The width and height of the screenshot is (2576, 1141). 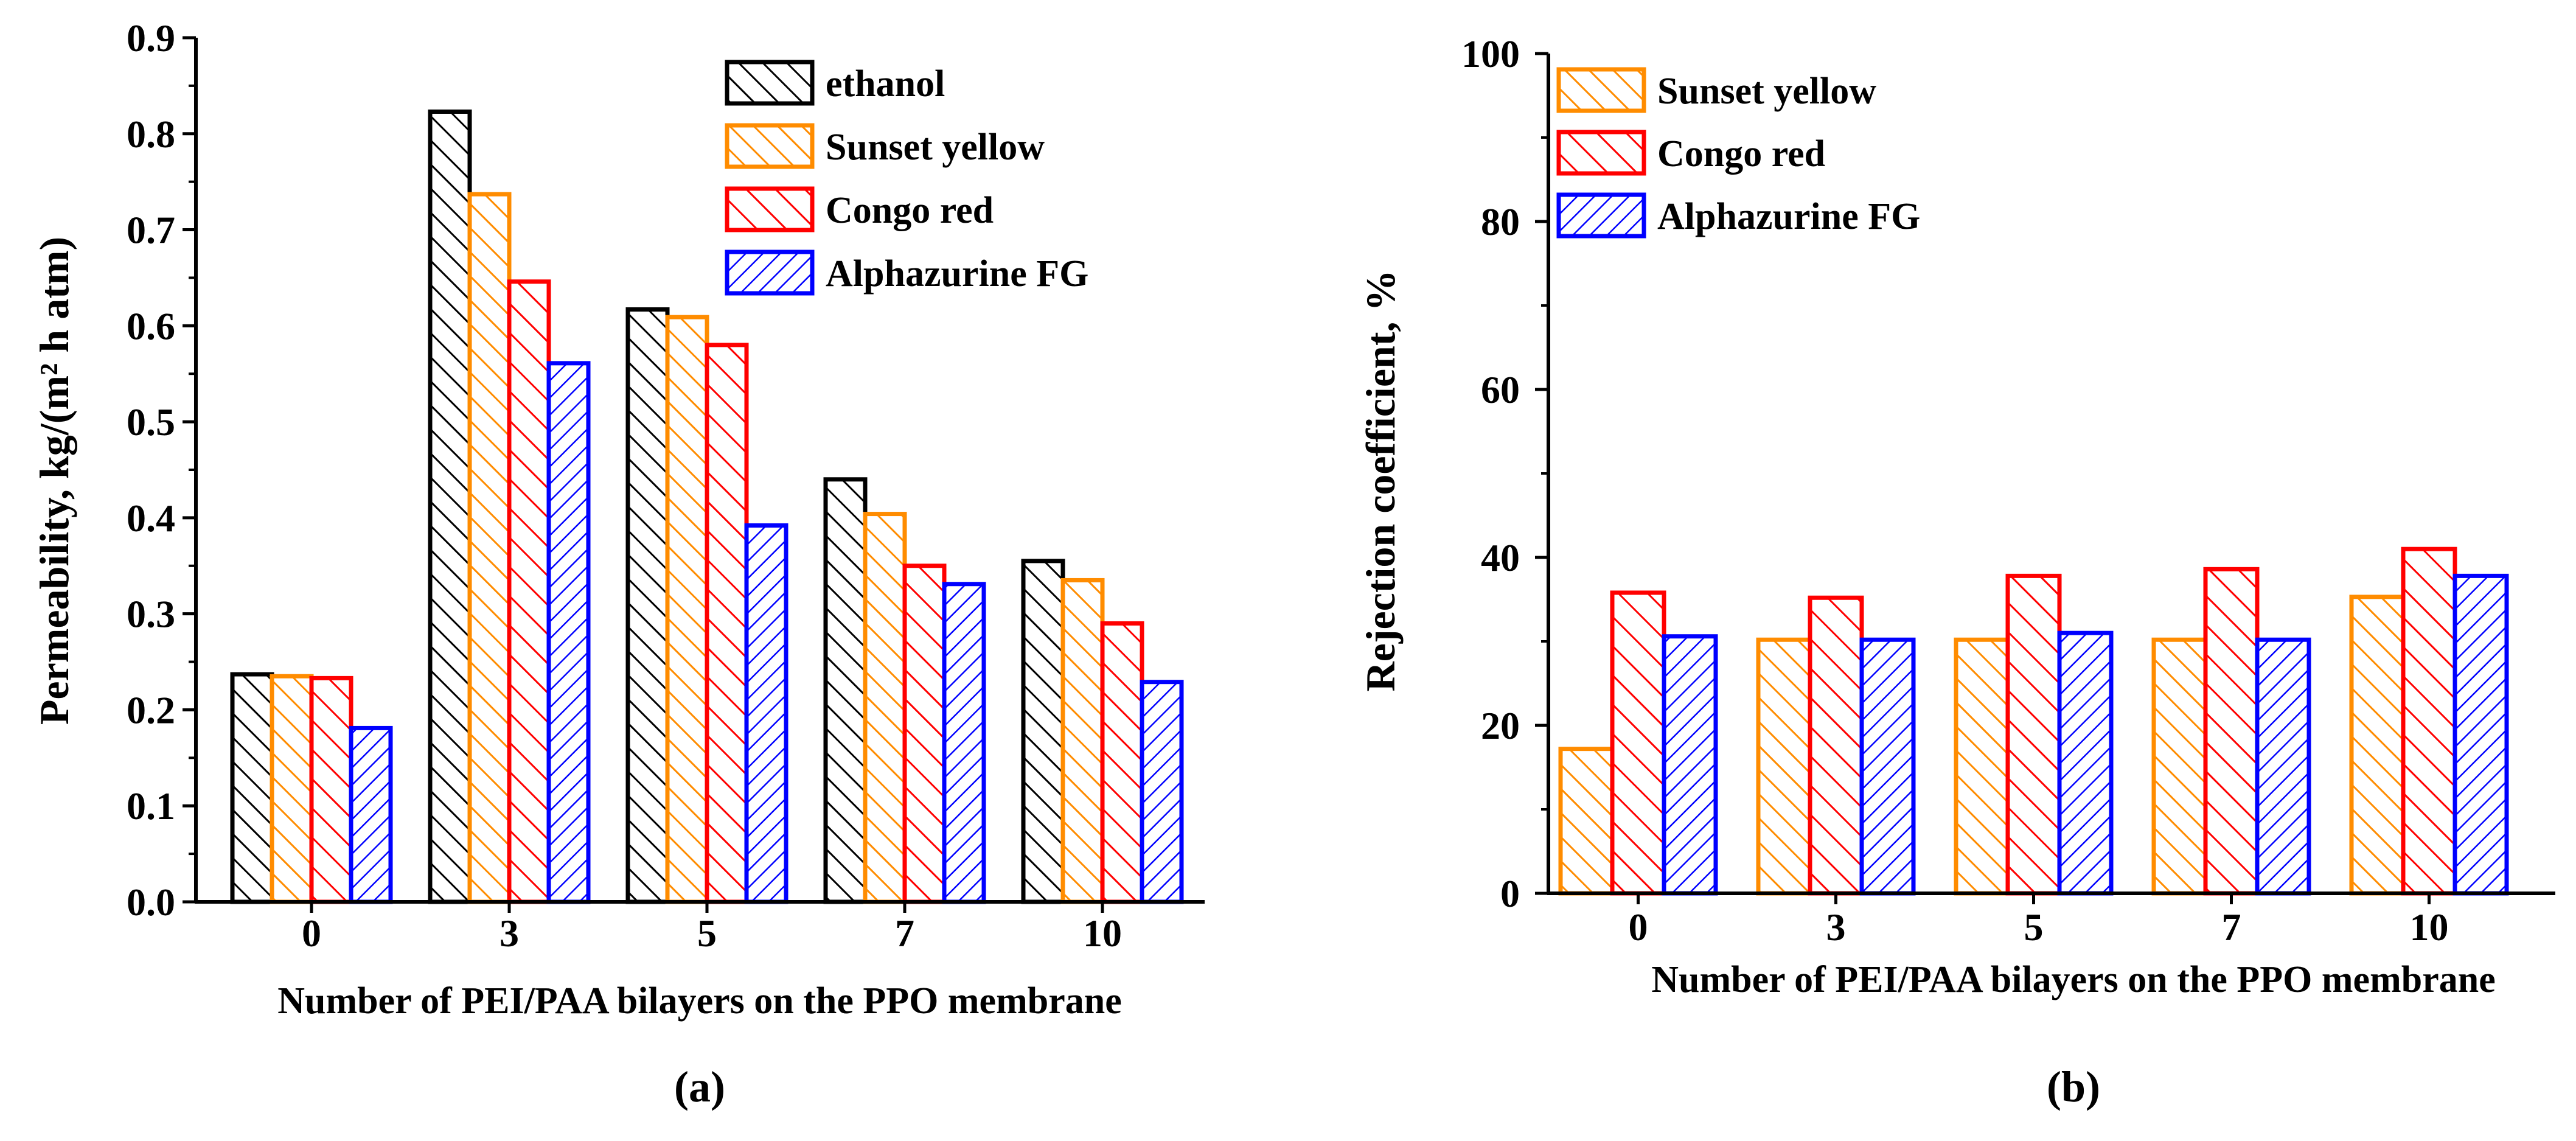 I want to click on panel-b-legend: Sunset yellow Congo red Alphazurine FG, so click(x=1738, y=153).